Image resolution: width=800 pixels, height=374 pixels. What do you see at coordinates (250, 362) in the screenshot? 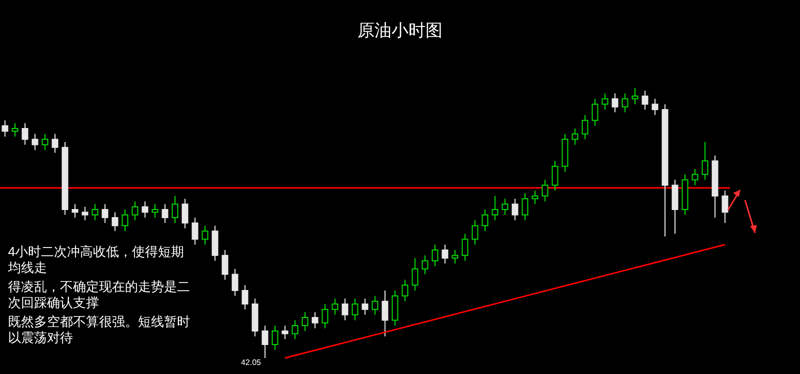
I see `annotation: 42.05` at bounding box center [250, 362].